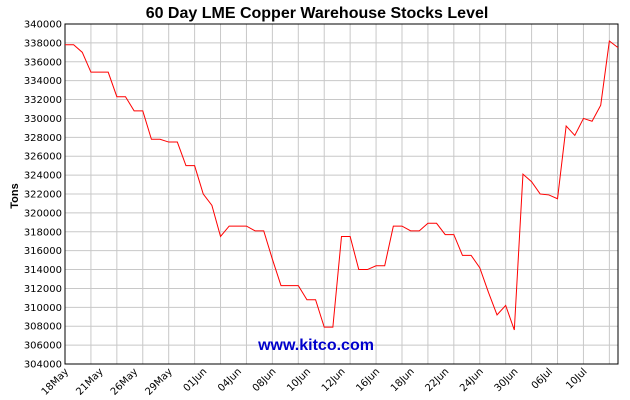 The image size is (630, 400). I want to click on x-tick-label: 10Jul, so click(576, 378).